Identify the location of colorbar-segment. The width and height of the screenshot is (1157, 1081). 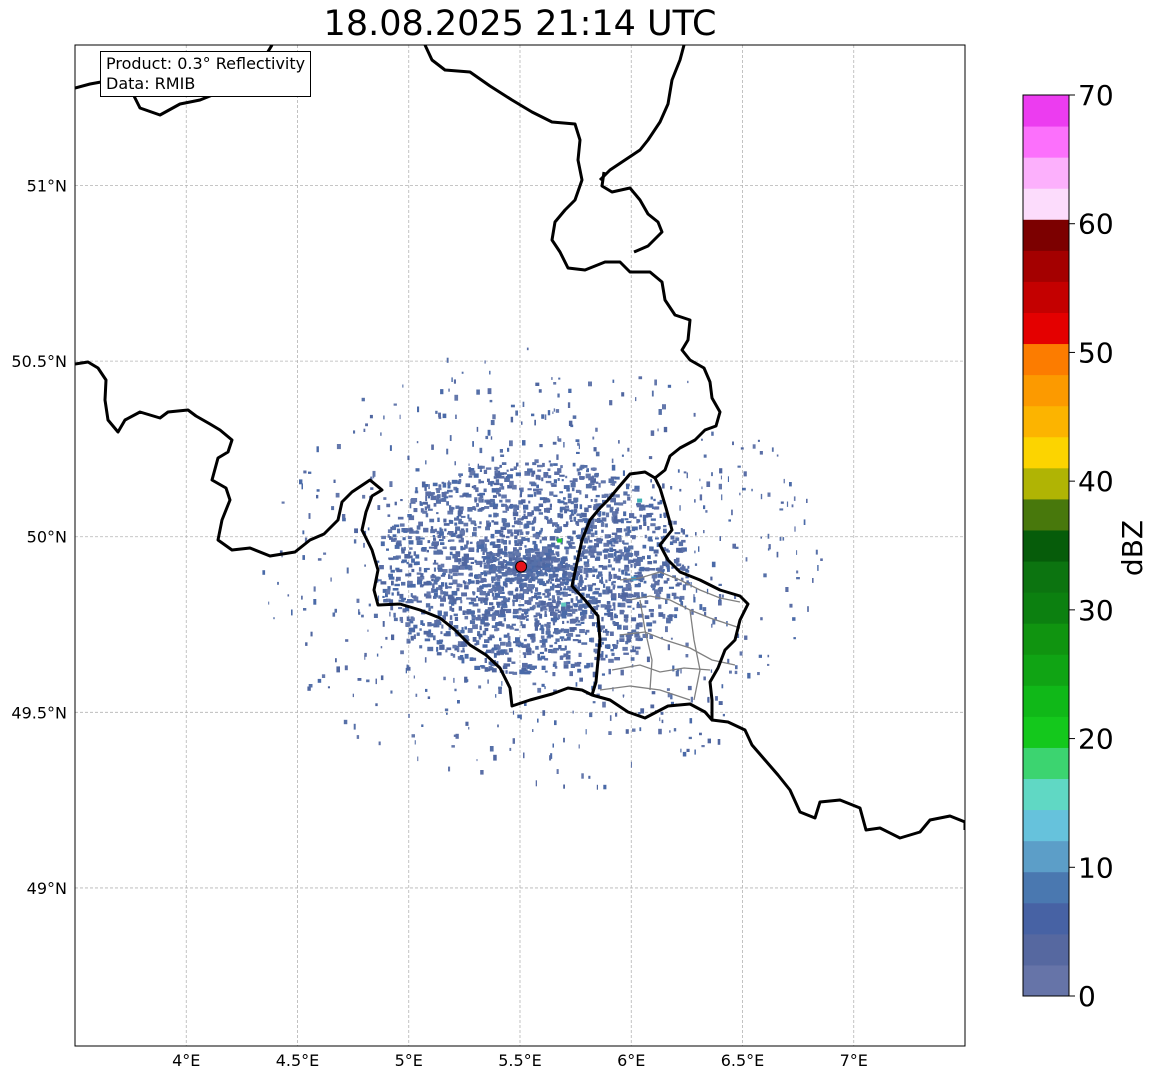
(1046, 825).